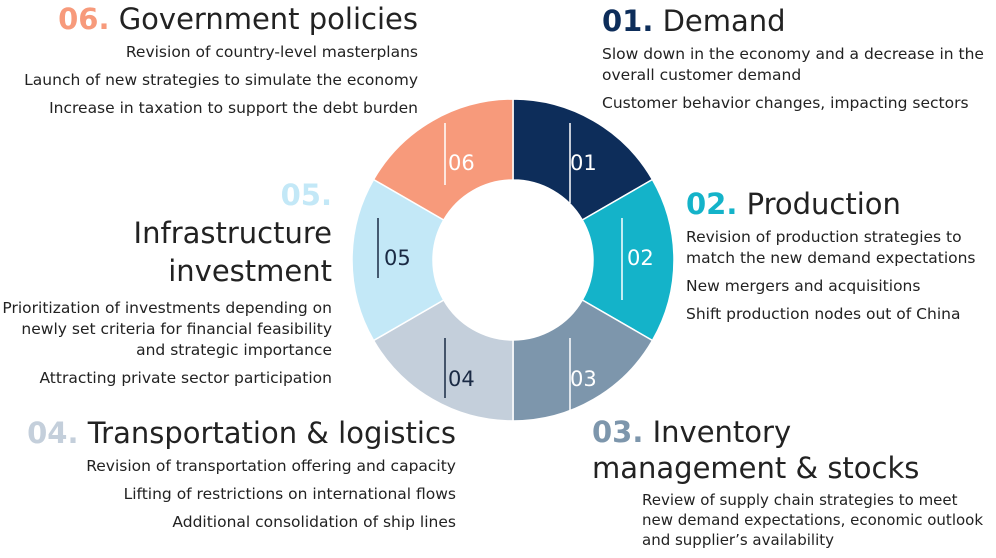 This screenshot has height=558, width=996. Describe the element at coordinates (53, 433) in the screenshot. I see `section-number: 04.` at that location.